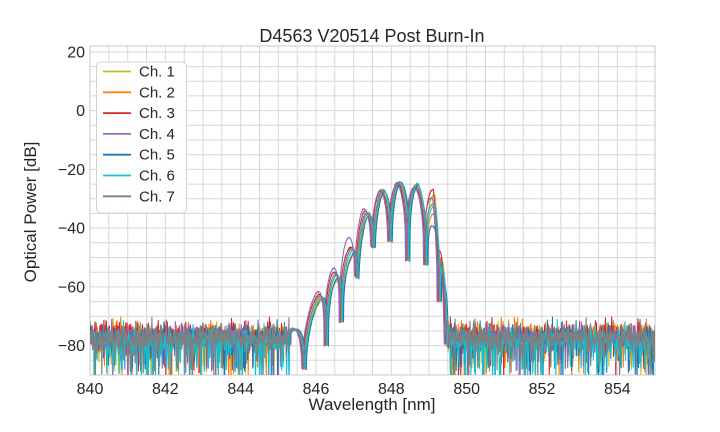 The width and height of the screenshot is (720, 432). Describe the element at coordinates (466, 389) in the screenshot. I see `x-tick-label: 850` at that location.